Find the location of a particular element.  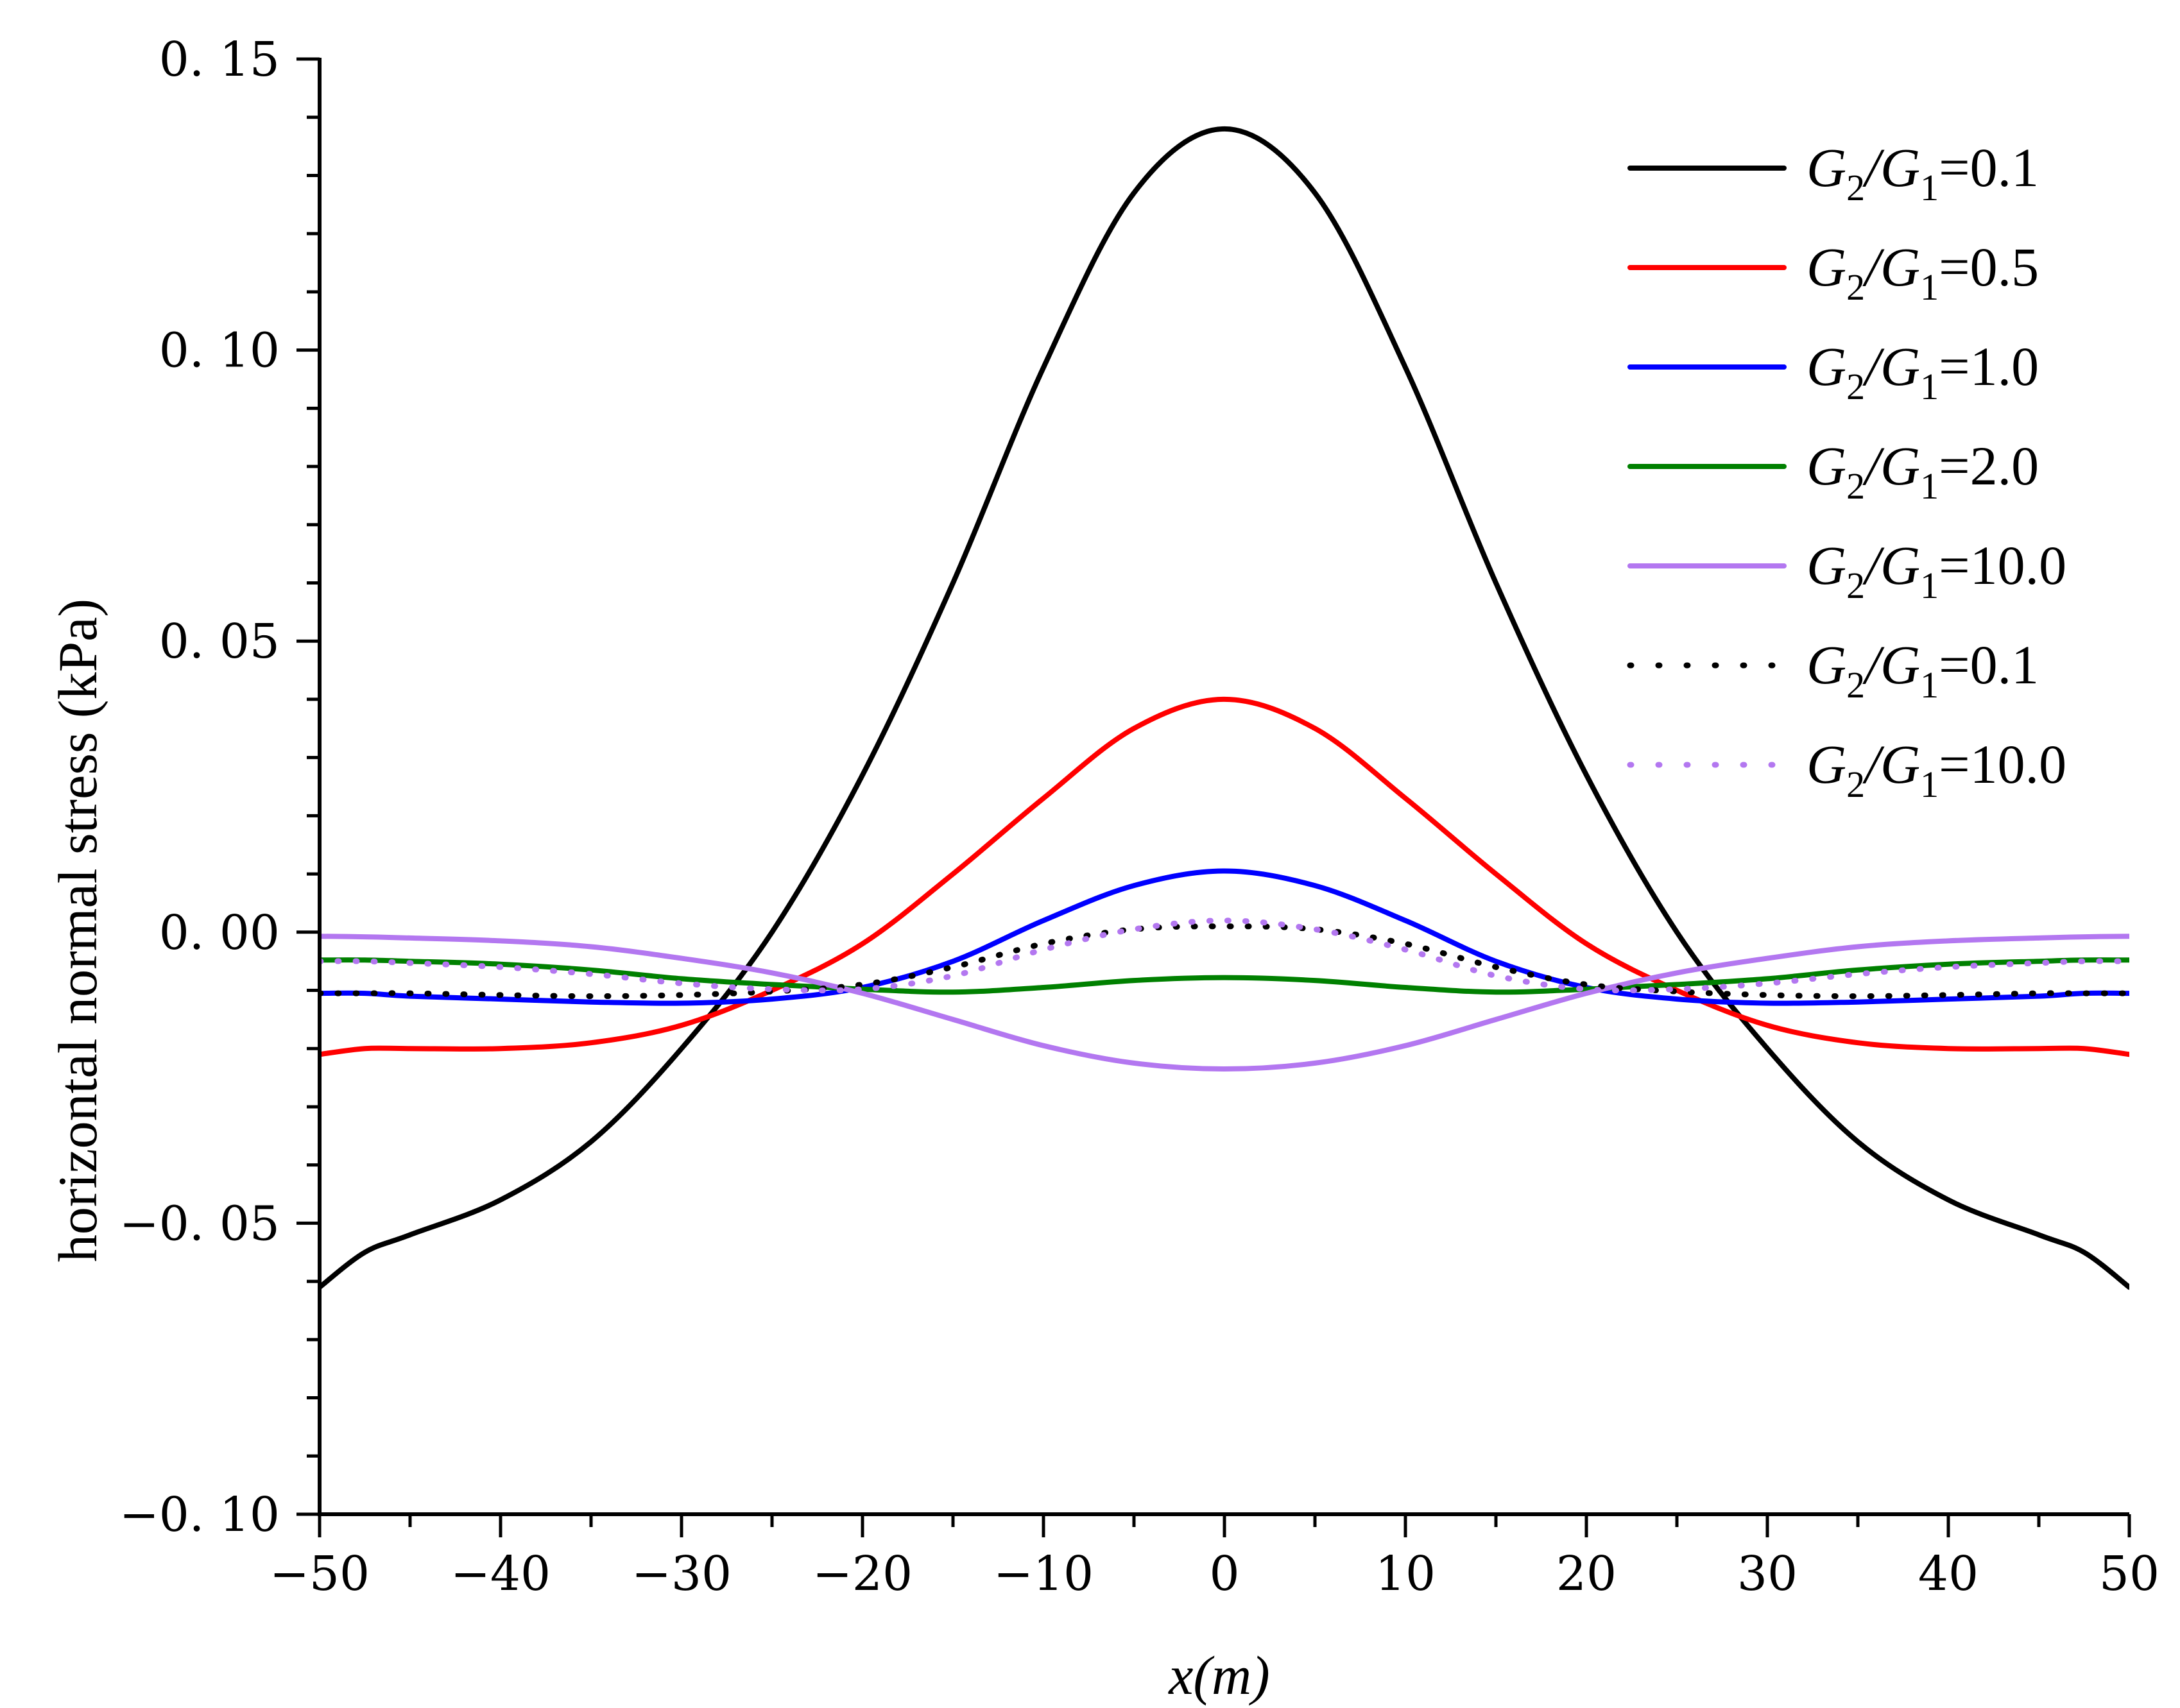

legend-label-3: G2/G1=1.0 is located at coordinates (1923, 371).